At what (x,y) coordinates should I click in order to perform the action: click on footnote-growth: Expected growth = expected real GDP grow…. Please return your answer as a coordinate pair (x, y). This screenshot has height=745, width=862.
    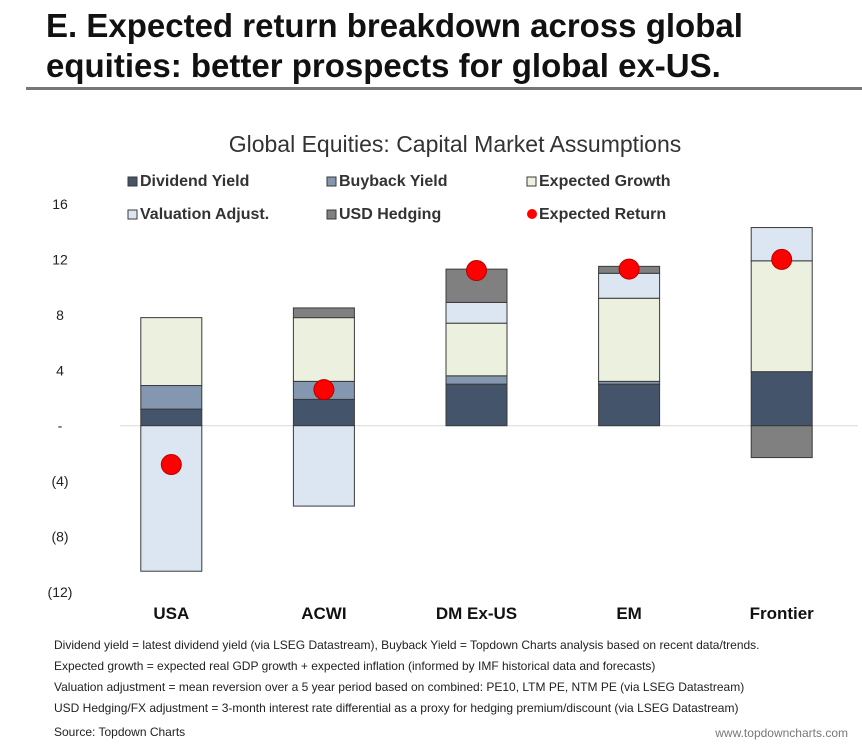
    Looking at the image, I should click on (355, 666).